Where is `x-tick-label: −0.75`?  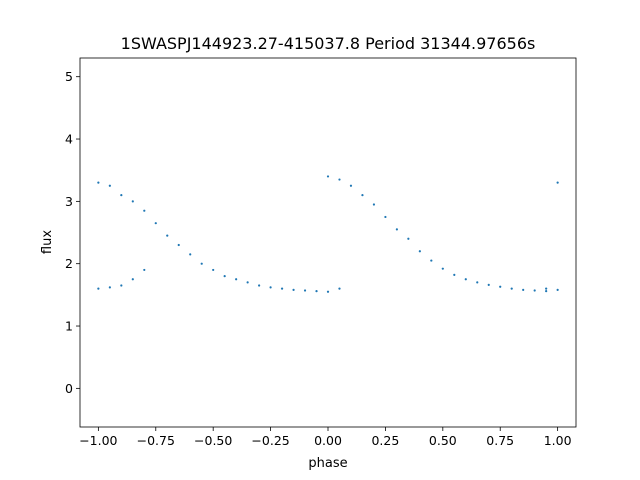 x-tick-label: −0.75 is located at coordinates (156, 440).